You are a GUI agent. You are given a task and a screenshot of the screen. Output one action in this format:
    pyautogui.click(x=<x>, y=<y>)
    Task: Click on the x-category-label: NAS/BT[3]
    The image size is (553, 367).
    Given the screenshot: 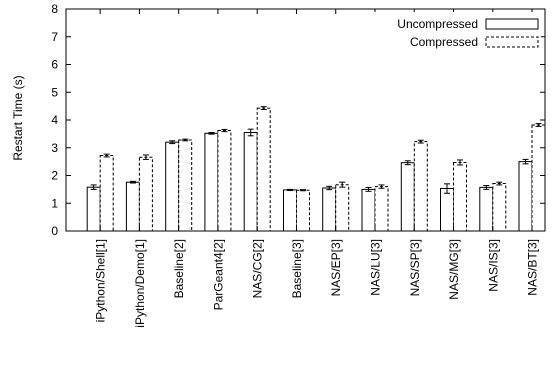 What is the action you would take?
    pyautogui.click(x=533, y=267)
    